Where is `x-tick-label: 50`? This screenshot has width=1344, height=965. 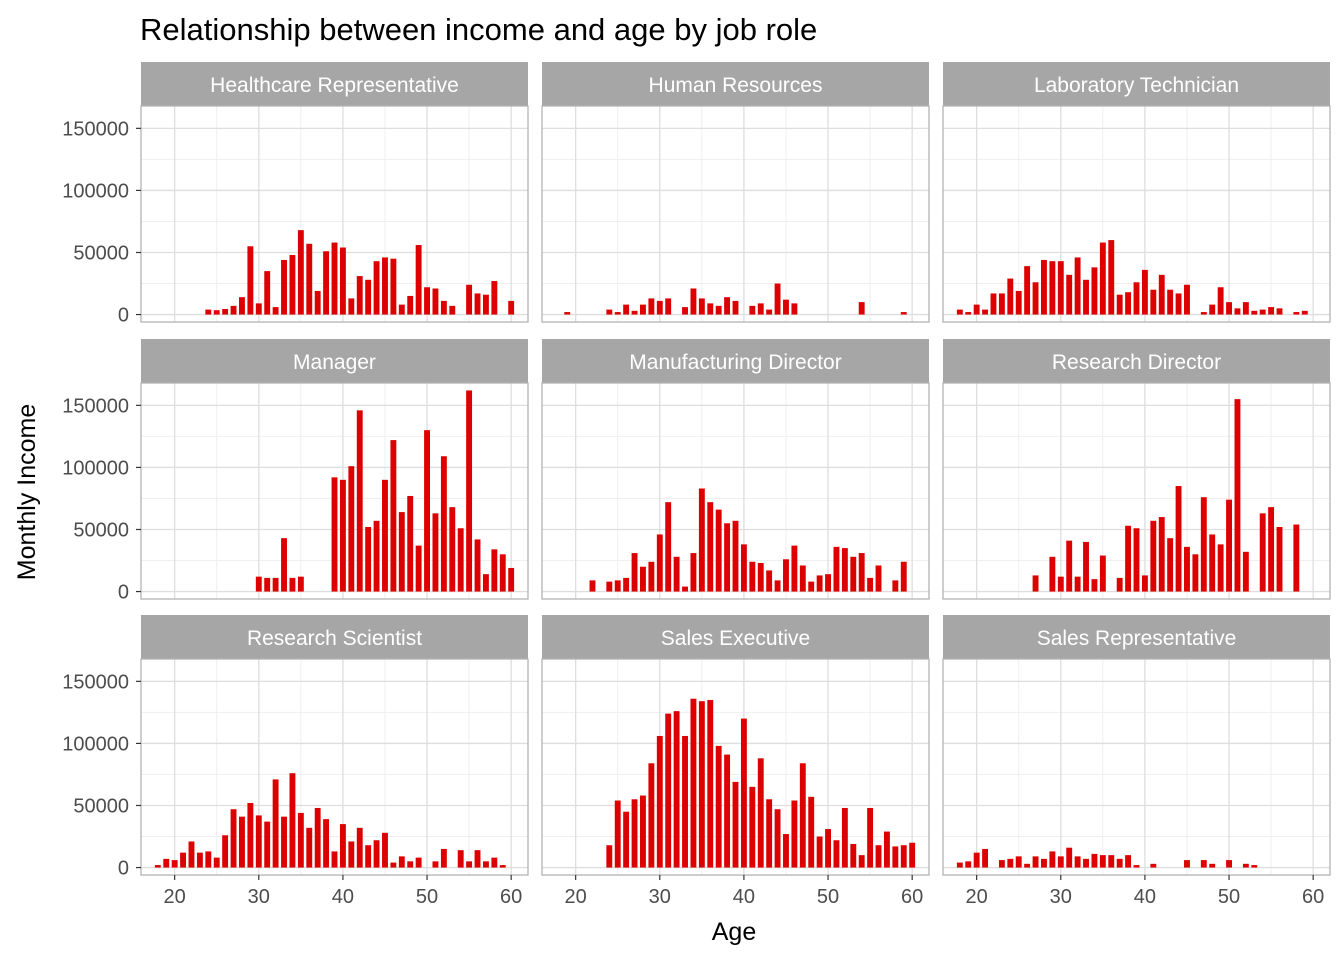 x-tick-label: 50 is located at coordinates (427, 897).